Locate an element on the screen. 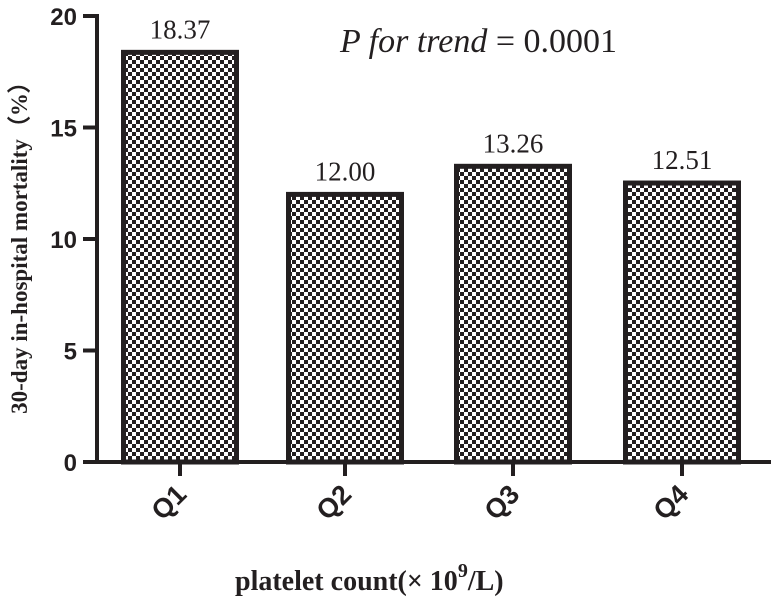 Image resolution: width=771 pixels, height=600 pixels. data-label-q3: 13.26 is located at coordinates (513, 143).